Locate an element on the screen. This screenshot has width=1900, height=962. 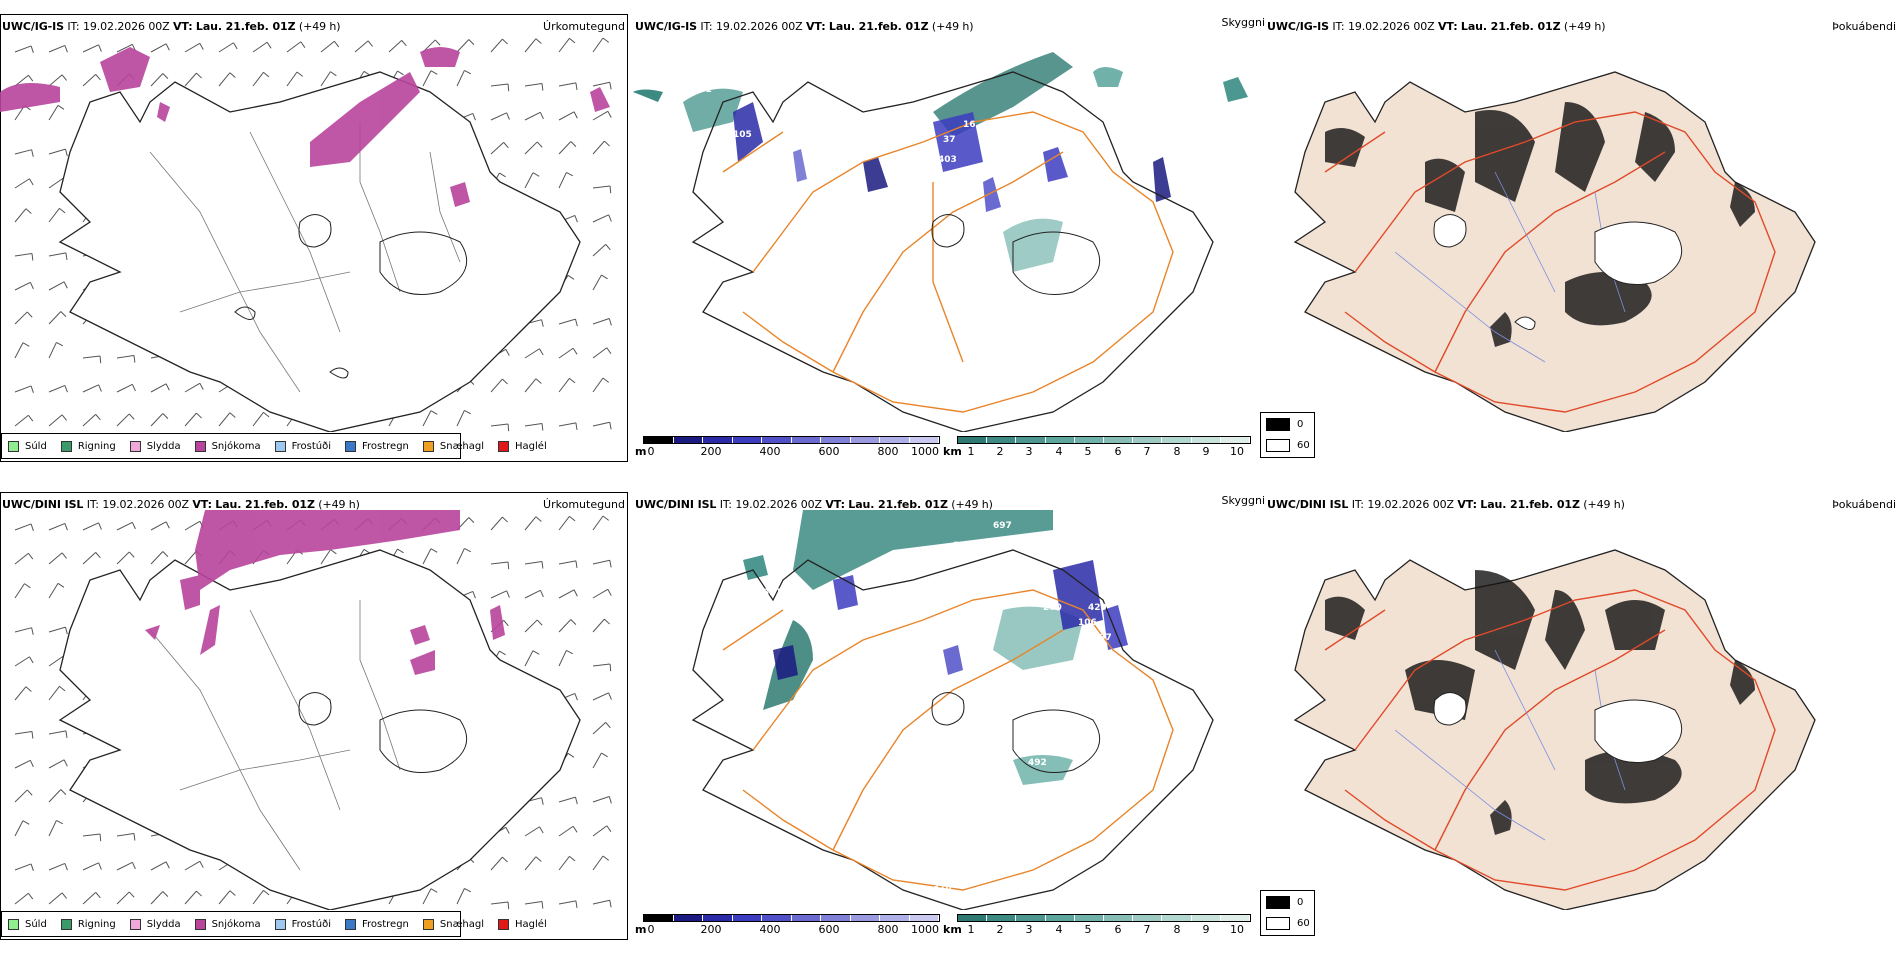
model-name: UWC/IG-IS is located at coordinates (1298, 26).